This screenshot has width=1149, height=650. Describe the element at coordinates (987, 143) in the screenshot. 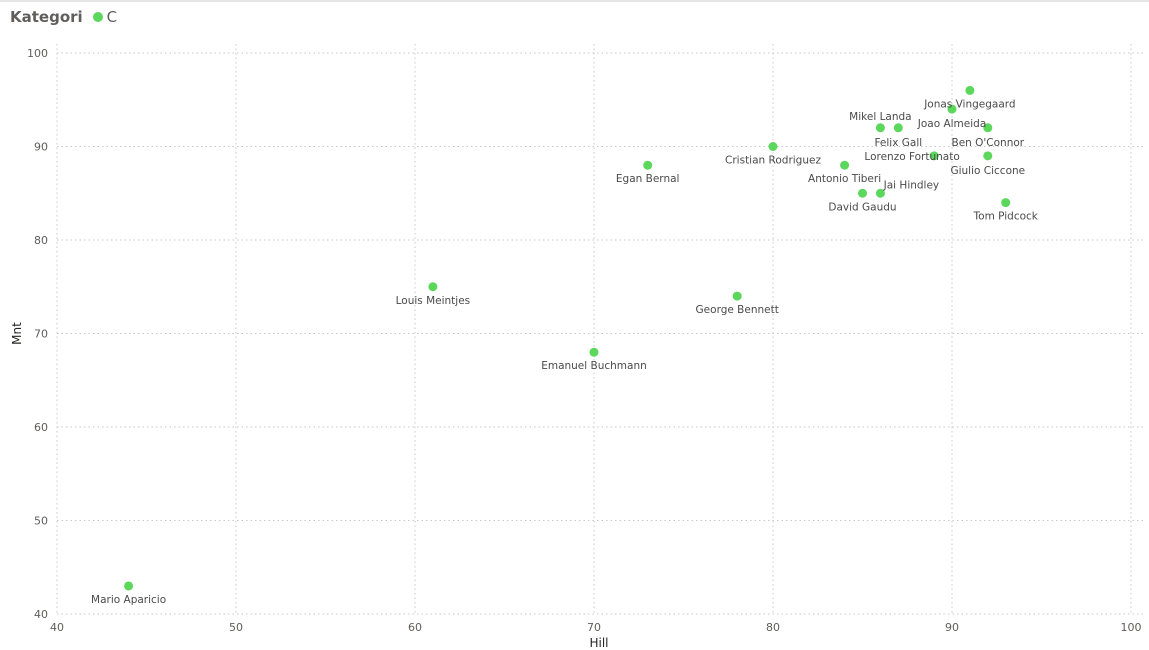

I see `data-label: Ben O'Connor` at that location.